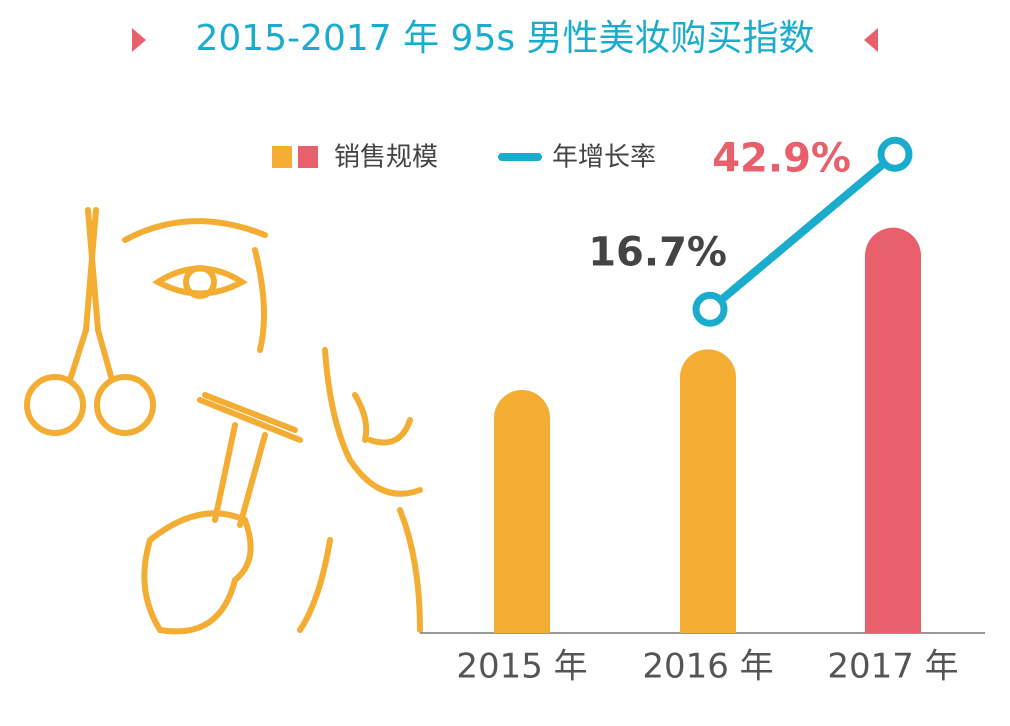  I want to click on legend-label: 销售规模, so click(386, 158).